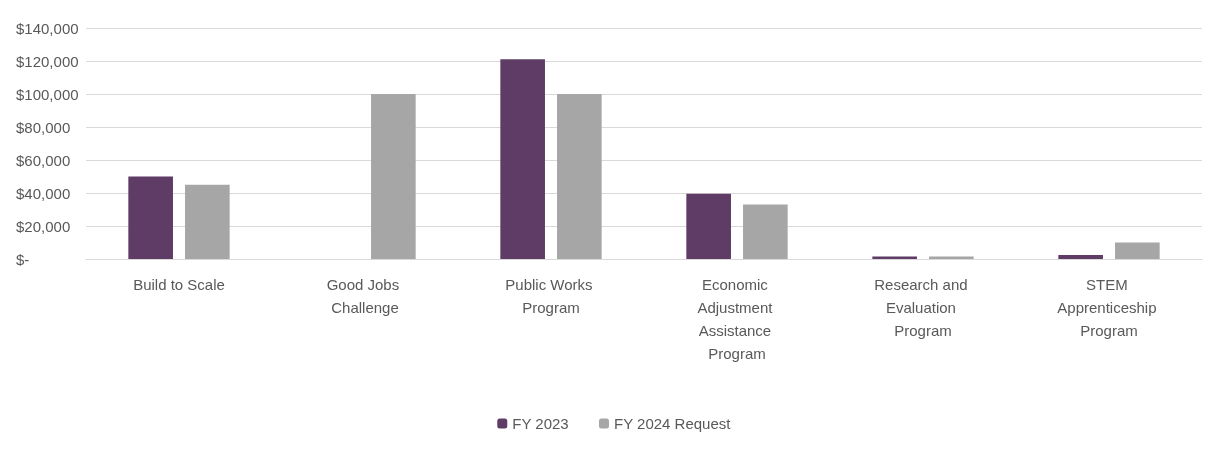 Image resolution: width=1228 pixels, height=452 pixels. What do you see at coordinates (23, 259) in the screenshot?
I see `y-tick-label: $-` at bounding box center [23, 259].